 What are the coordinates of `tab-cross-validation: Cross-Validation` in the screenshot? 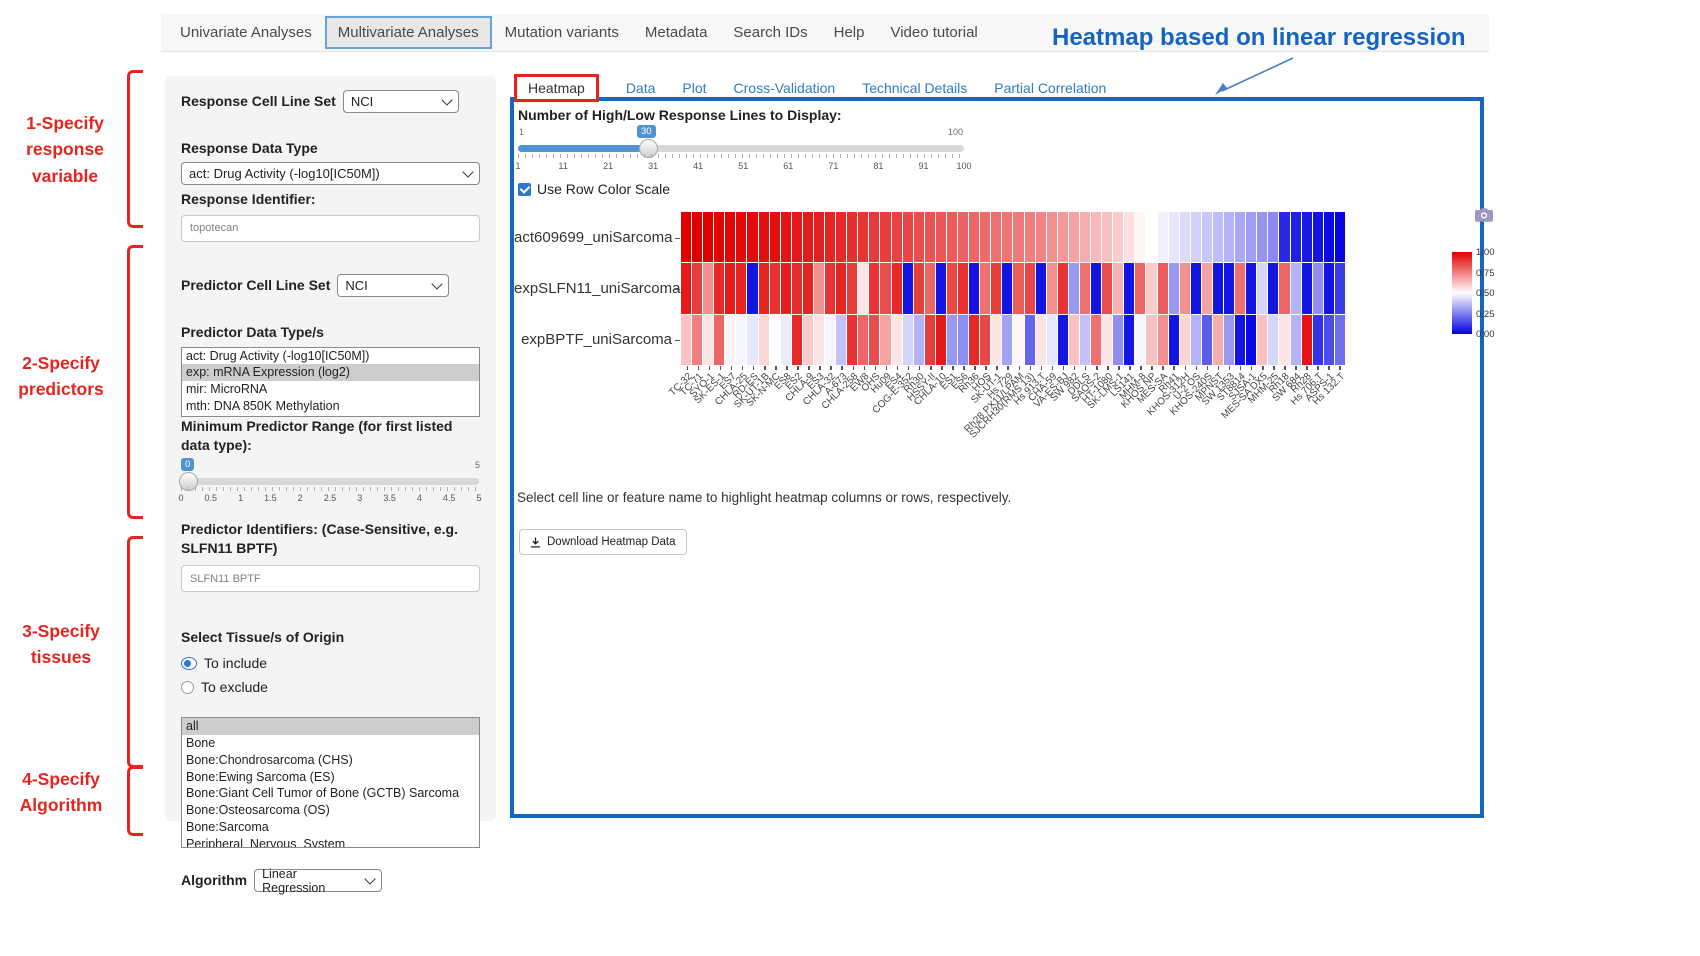 It's located at (784, 88).